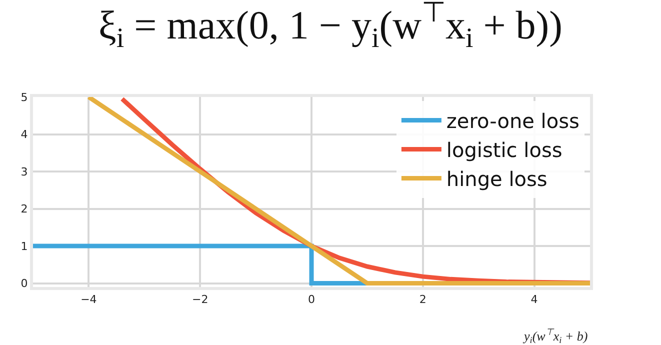 The image size is (661, 345). Describe the element at coordinates (24, 171) in the screenshot. I see `y-tick-label: 3` at that location.